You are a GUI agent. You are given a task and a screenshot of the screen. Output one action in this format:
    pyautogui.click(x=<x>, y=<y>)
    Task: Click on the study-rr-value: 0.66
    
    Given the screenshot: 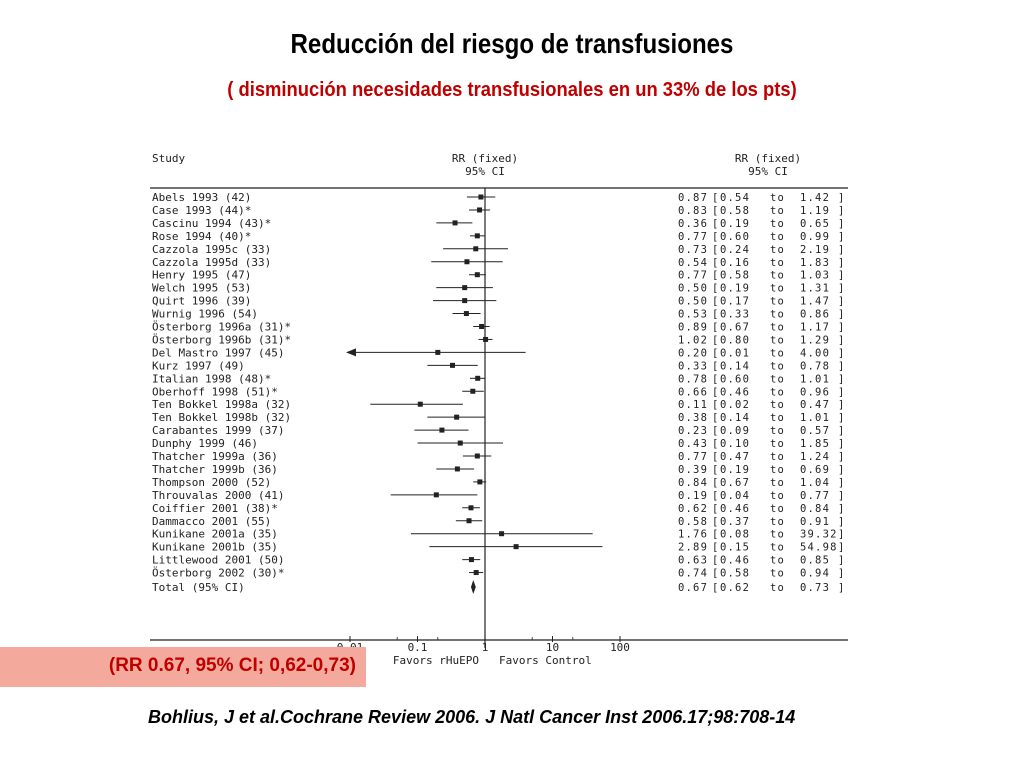 What is the action you would take?
    pyautogui.click(x=693, y=392)
    